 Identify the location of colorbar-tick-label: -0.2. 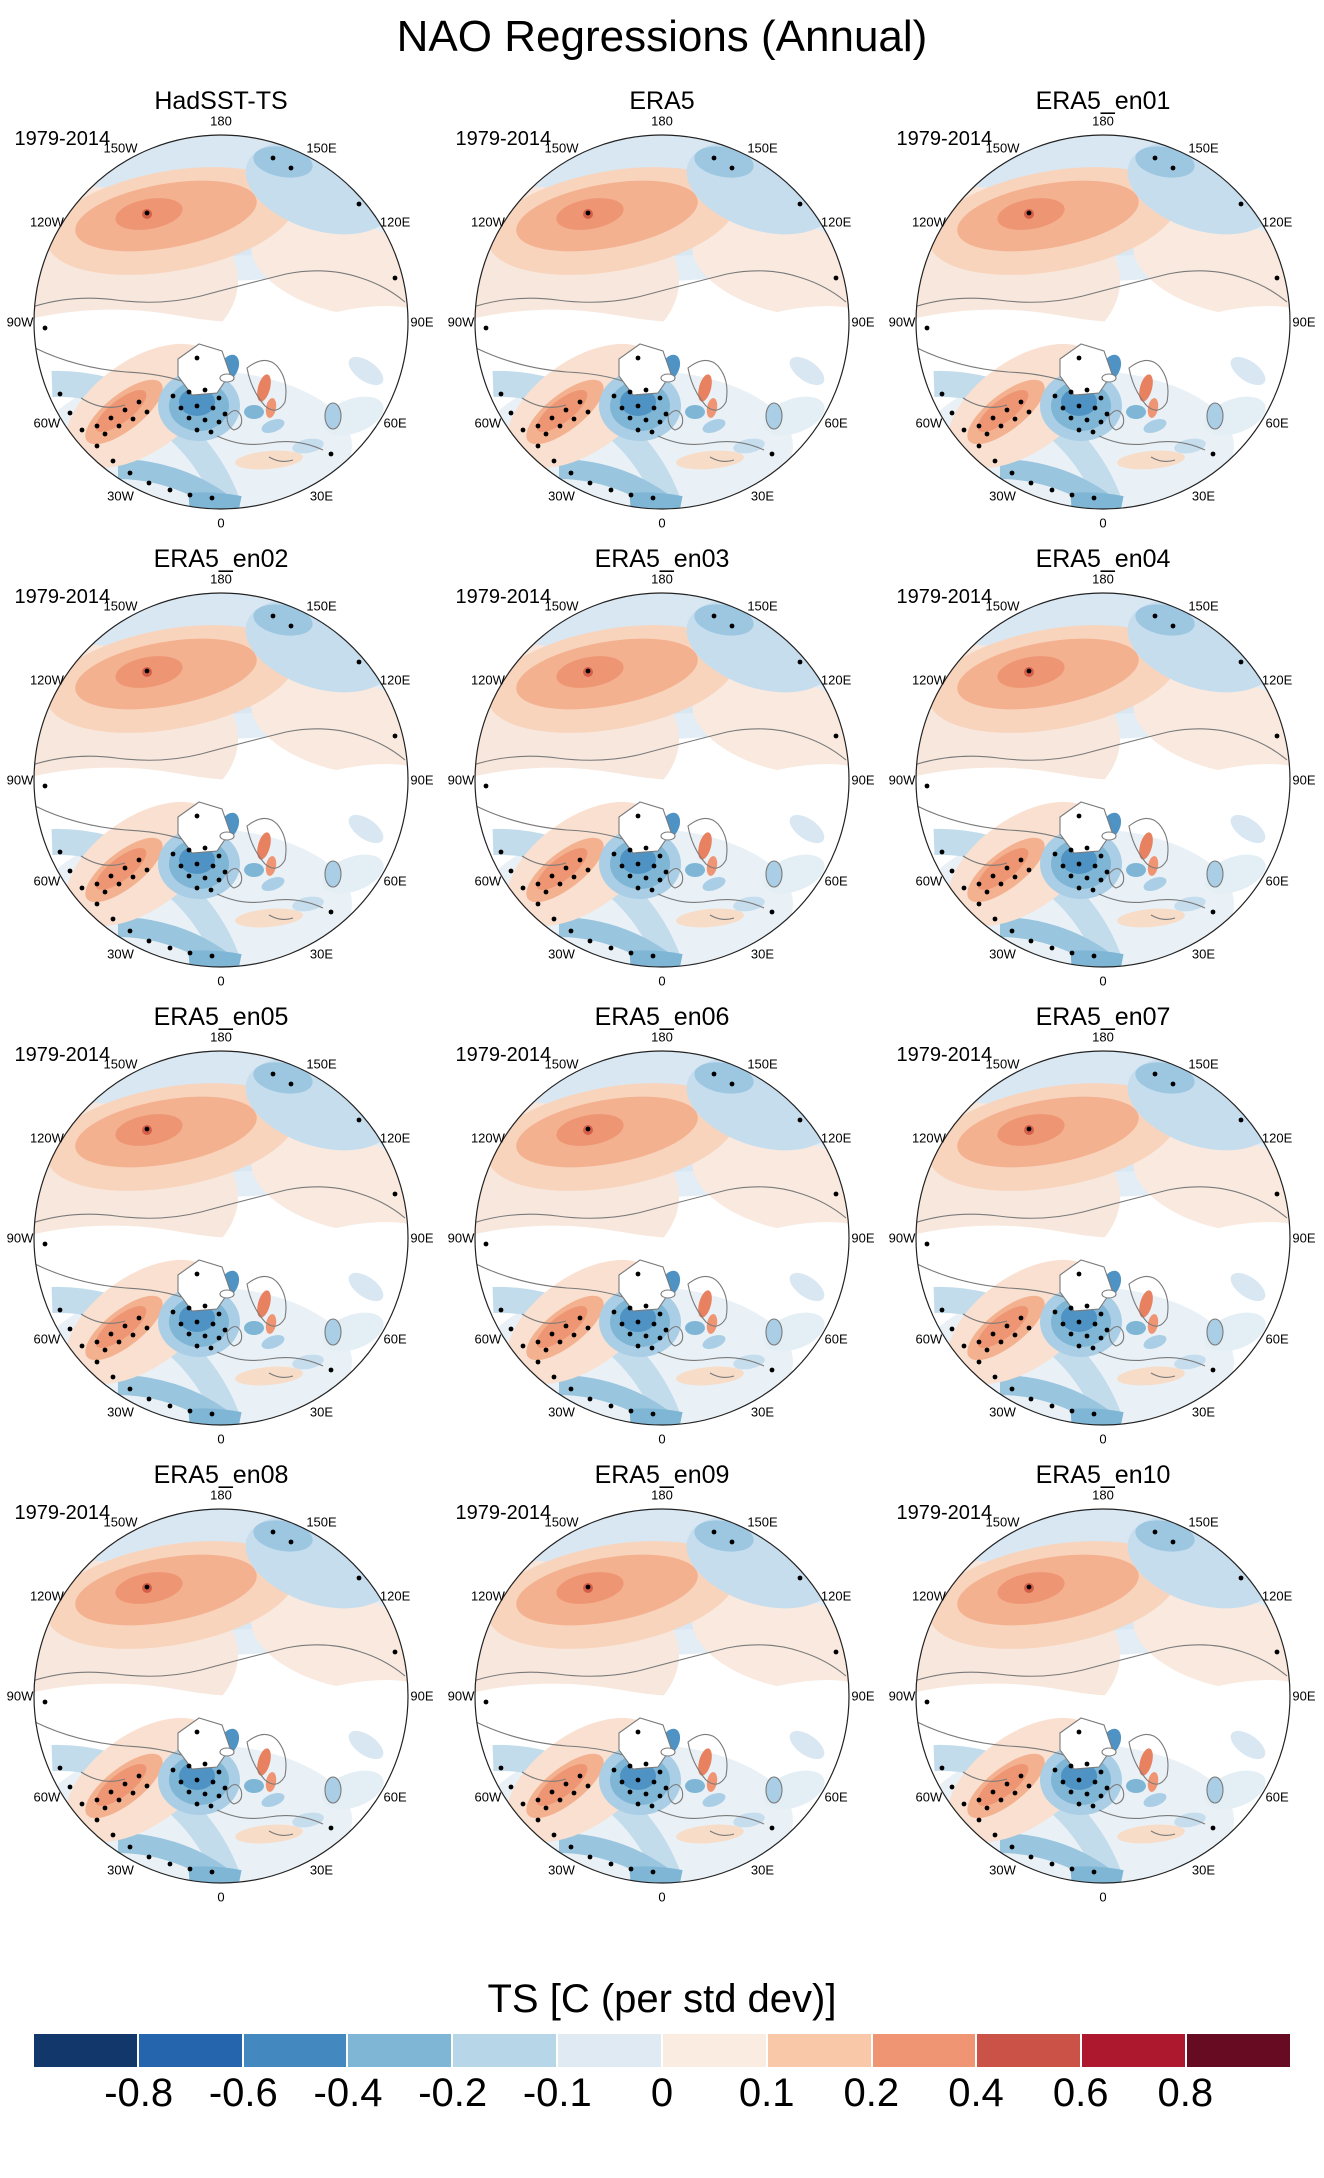
(453, 2093).